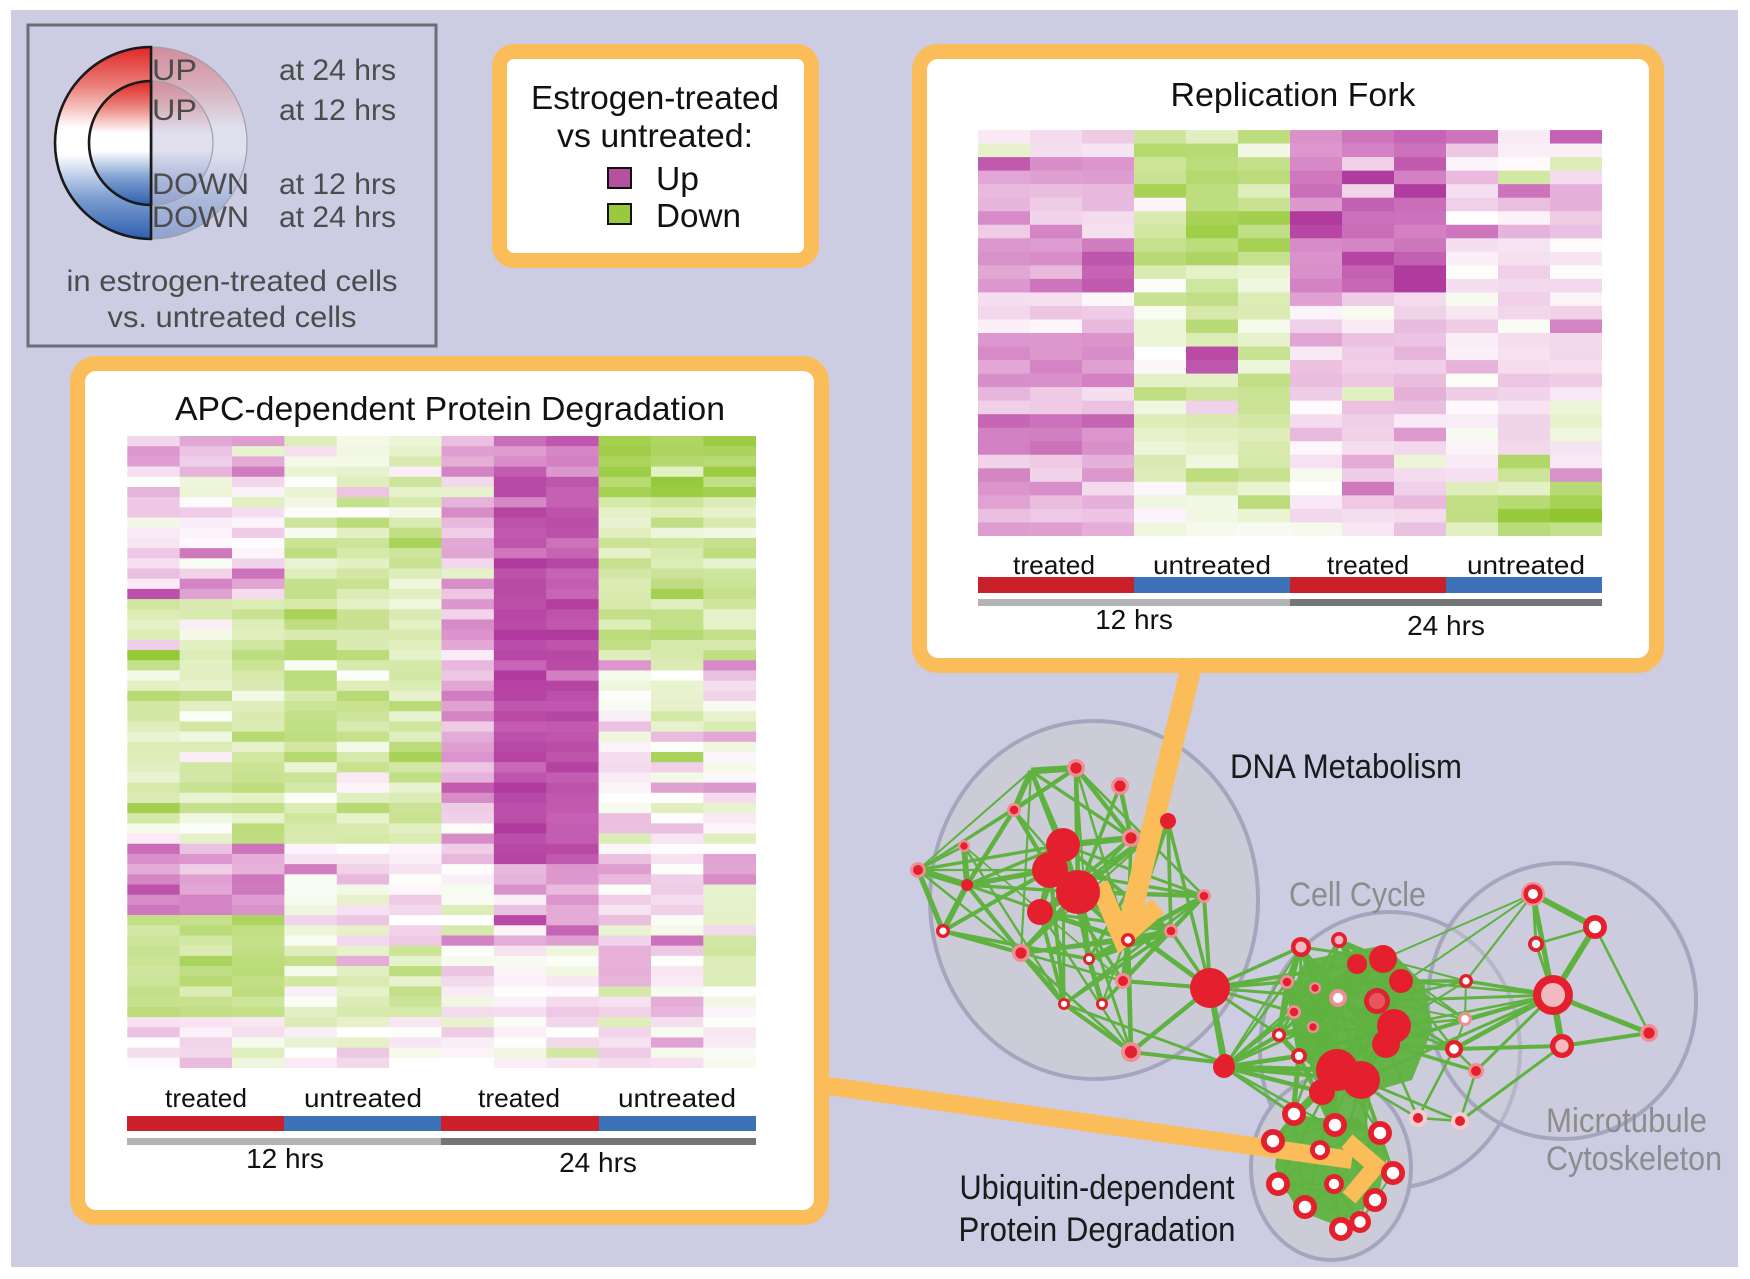 The image size is (1750, 1279). Describe the element at coordinates (450, 408) in the screenshot. I see `svg-text:APC-dependent Protein Degradat: APC-dependent Protein Degradation` at that location.